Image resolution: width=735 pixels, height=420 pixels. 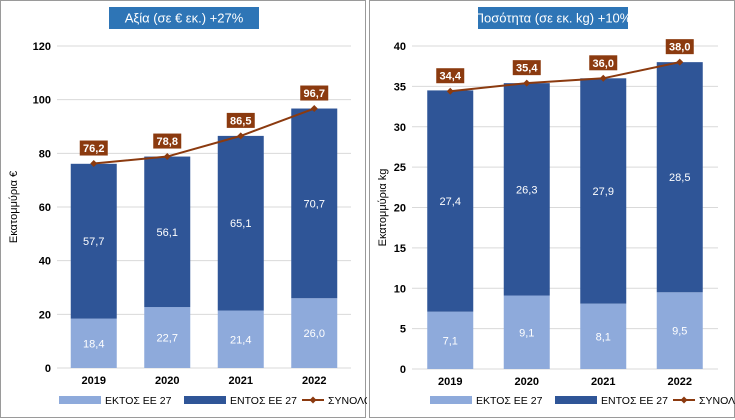 I want to click on total-line, so click(x=565, y=77).